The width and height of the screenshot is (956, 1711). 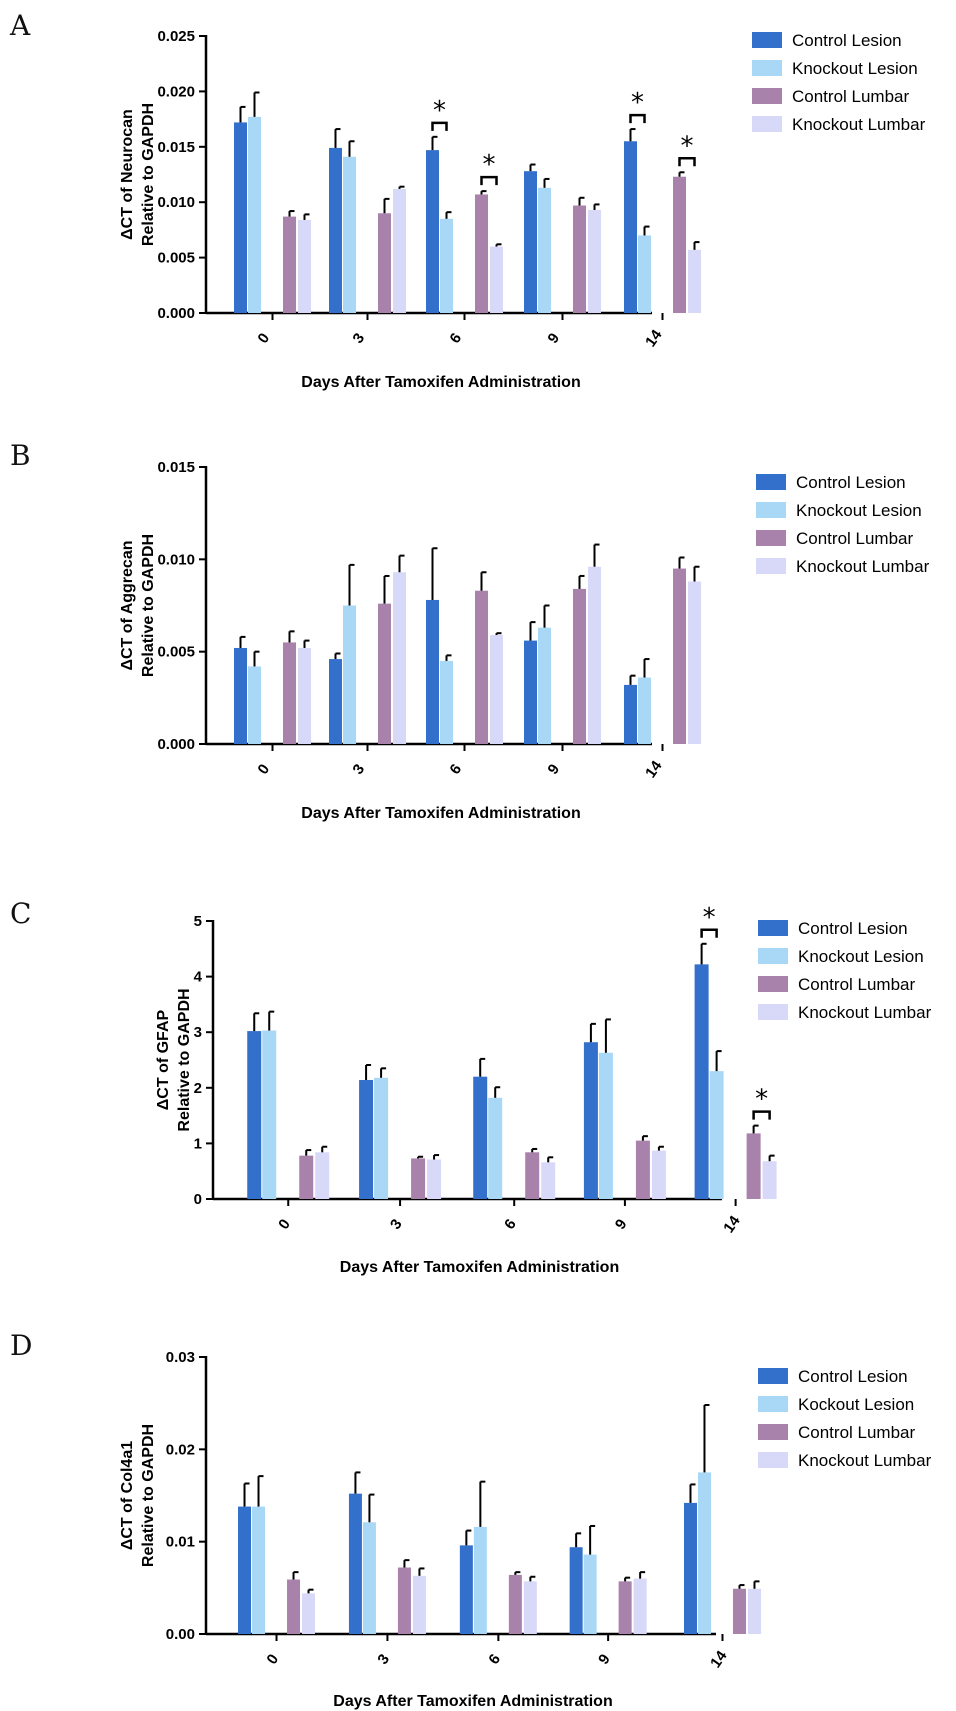 What do you see at coordinates (180, 1357) in the screenshot?
I see `y-tick-label: 0.03` at bounding box center [180, 1357].